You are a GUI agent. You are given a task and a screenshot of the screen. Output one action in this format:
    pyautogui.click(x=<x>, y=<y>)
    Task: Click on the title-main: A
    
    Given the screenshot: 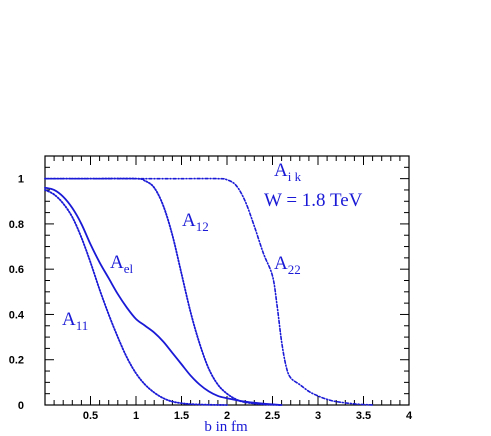 What is the action you would take?
    pyautogui.click(x=281, y=170)
    